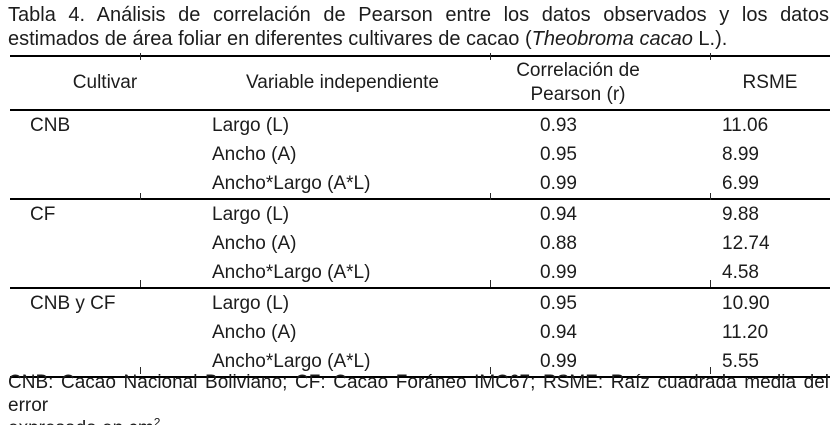  Describe the element at coordinates (745, 125) in the screenshot. I see `cell-rsme: 11.06` at that location.